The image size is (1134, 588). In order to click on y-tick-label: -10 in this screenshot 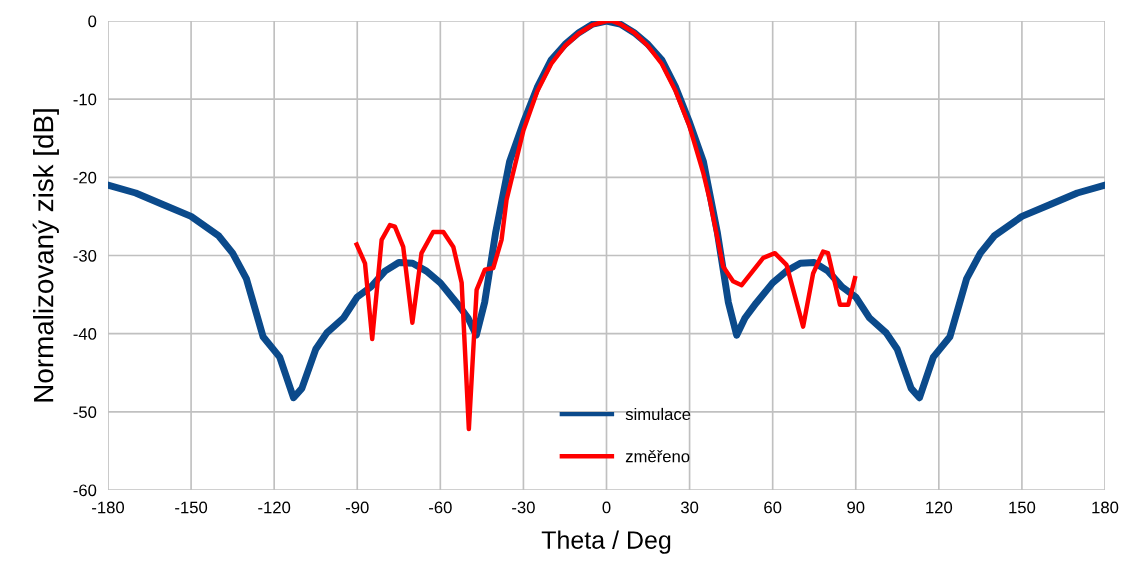, I will do `click(85, 99)`.